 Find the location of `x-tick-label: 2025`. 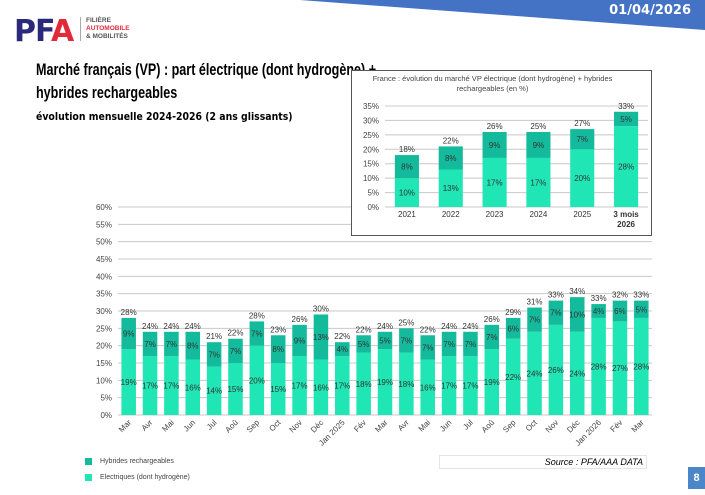

x-tick-label: 2025 is located at coordinates (582, 214).